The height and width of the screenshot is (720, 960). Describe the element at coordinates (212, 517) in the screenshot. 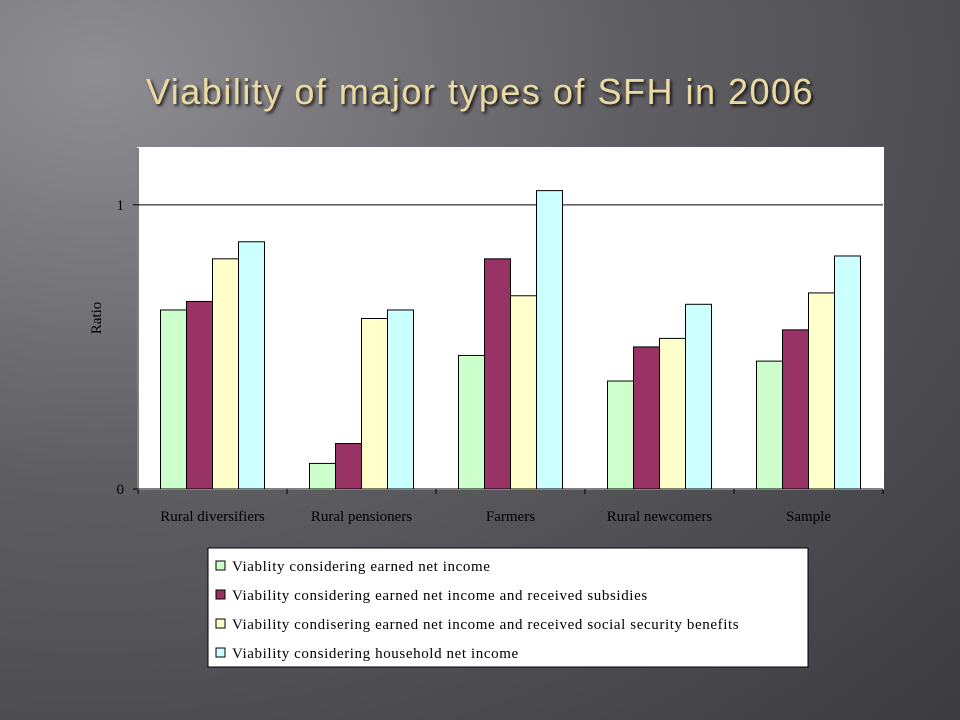

I see `x-tick-label: Rural diversifiers` at that location.